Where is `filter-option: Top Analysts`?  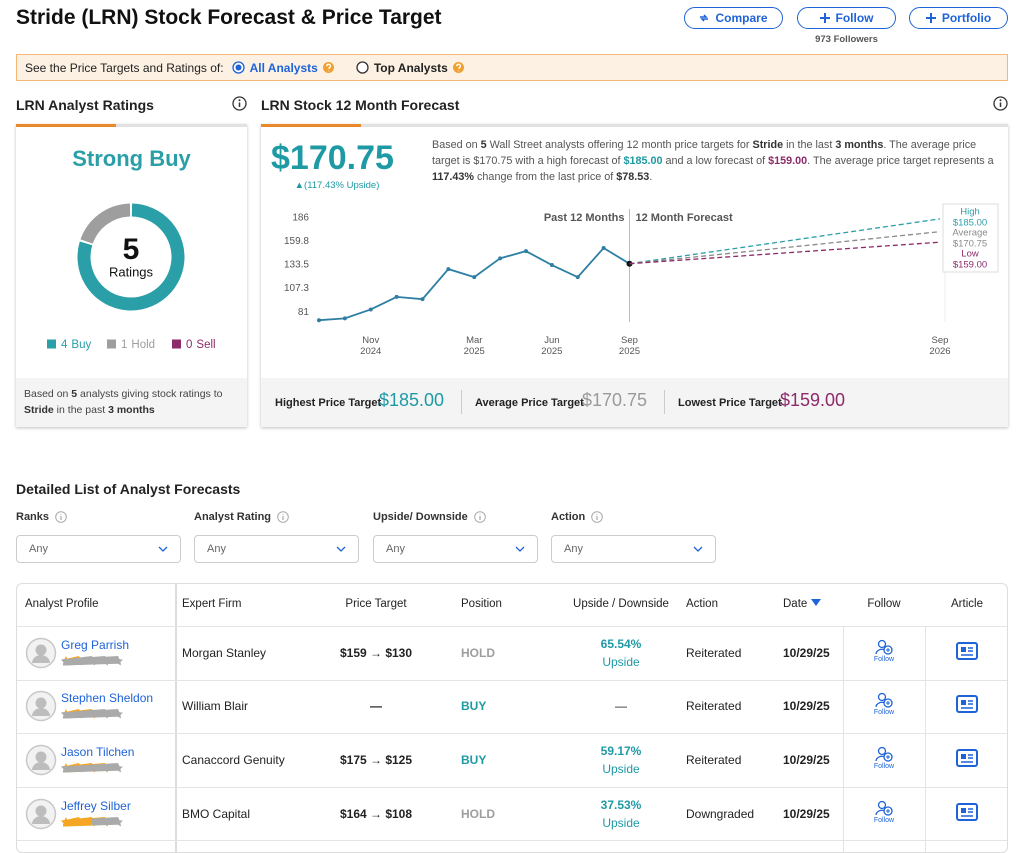
filter-option: Top Analysts is located at coordinates (410, 68).